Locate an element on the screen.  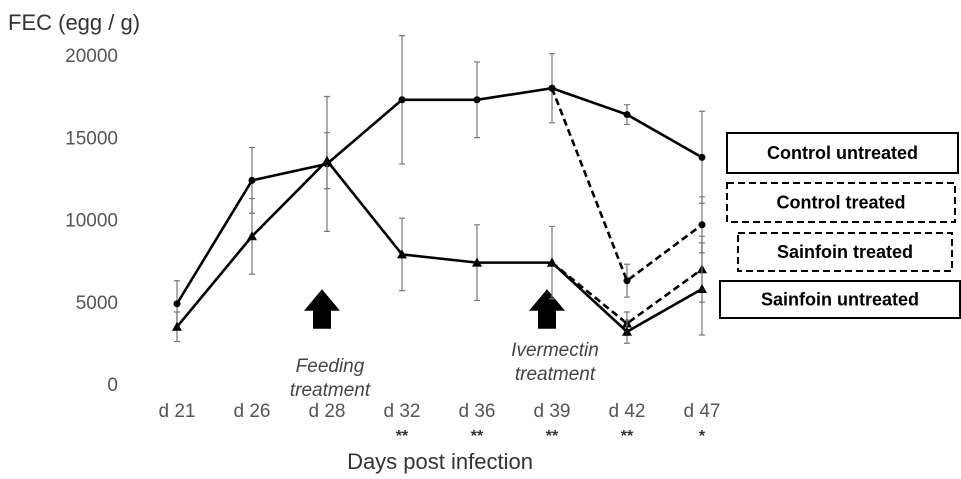
x-tick-label: d 36 is located at coordinates (477, 411).